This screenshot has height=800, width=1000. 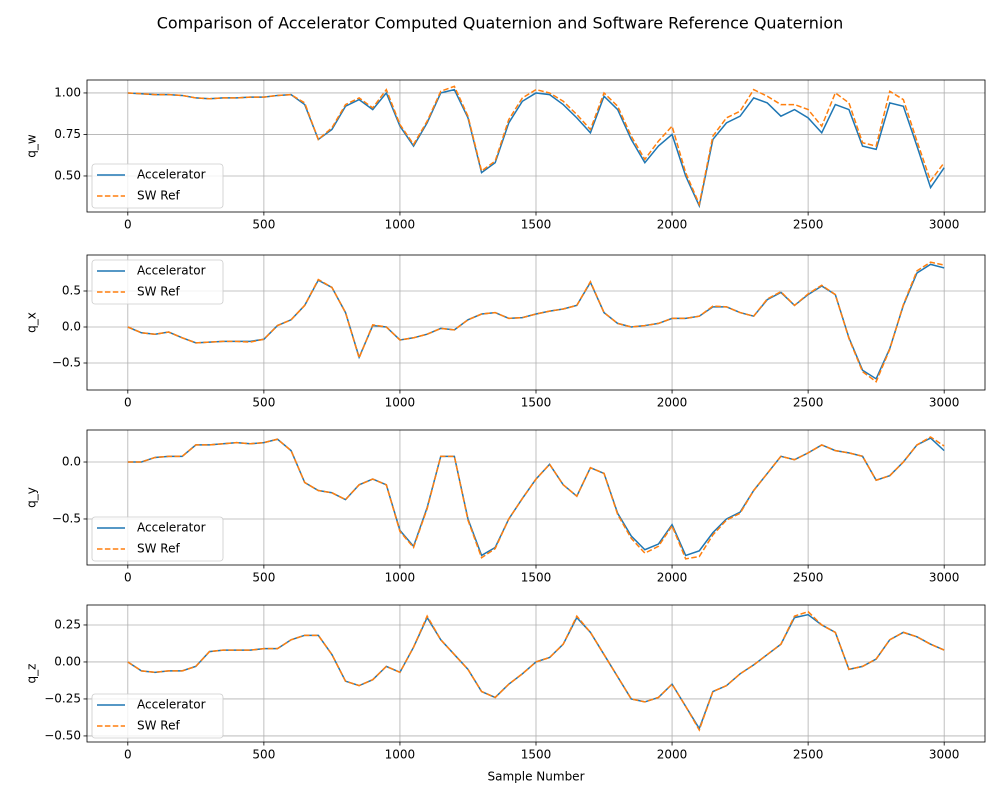 What do you see at coordinates (62, 735) in the screenshot?
I see `y-tick-label: −0.50` at bounding box center [62, 735].